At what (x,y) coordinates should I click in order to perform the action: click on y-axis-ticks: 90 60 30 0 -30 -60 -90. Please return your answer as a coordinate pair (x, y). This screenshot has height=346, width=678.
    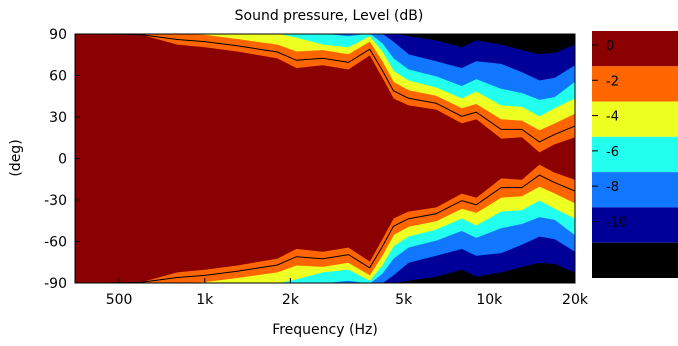
    Looking at the image, I should click on (62, 159).